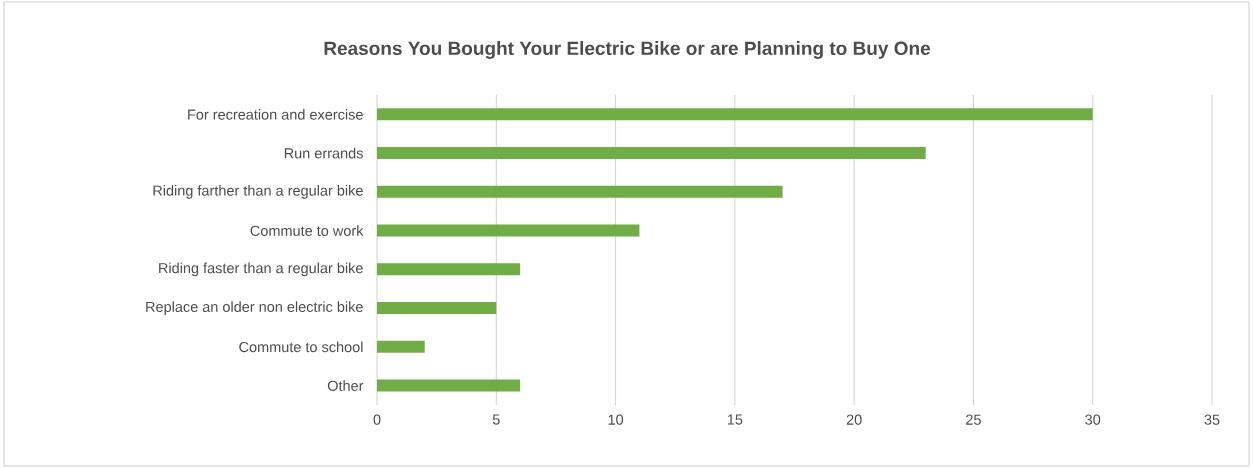 The height and width of the screenshot is (468, 1253). What do you see at coordinates (616, 419) in the screenshot?
I see `x-tick-label: 10` at bounding box center [616, 419].